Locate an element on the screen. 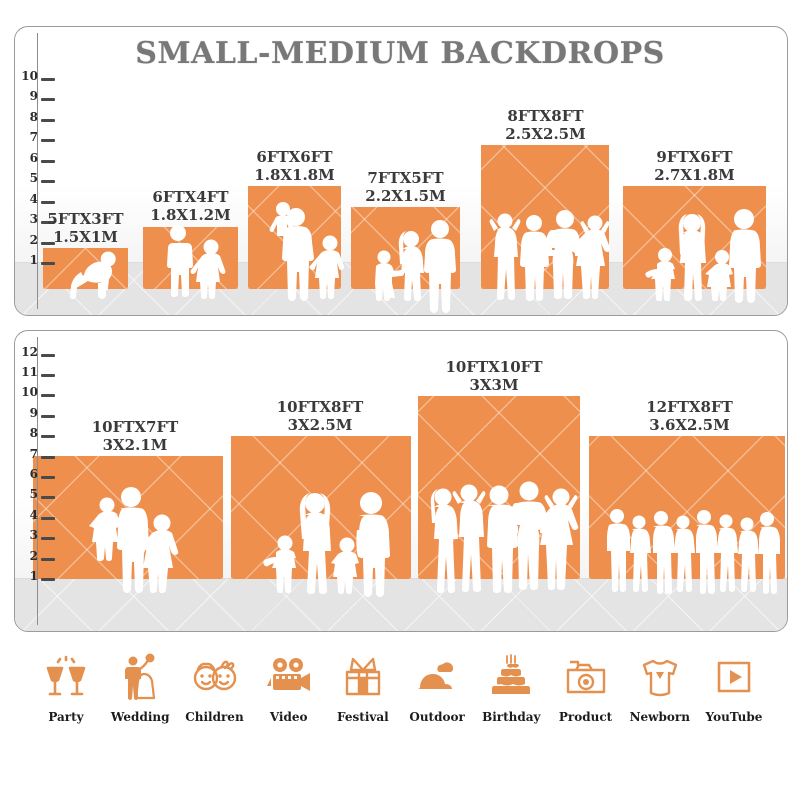  chart-ground-plane is located at coordinates (401, 604).